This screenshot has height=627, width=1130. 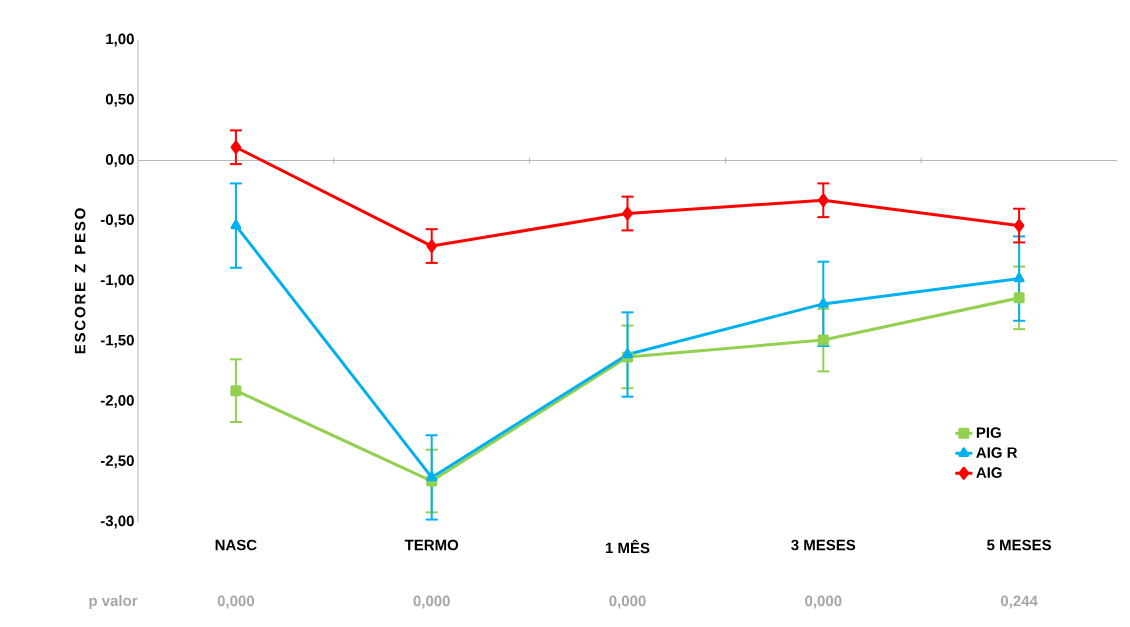 I want to click on x-tick-label: NASC, so click(x=236, y=545).